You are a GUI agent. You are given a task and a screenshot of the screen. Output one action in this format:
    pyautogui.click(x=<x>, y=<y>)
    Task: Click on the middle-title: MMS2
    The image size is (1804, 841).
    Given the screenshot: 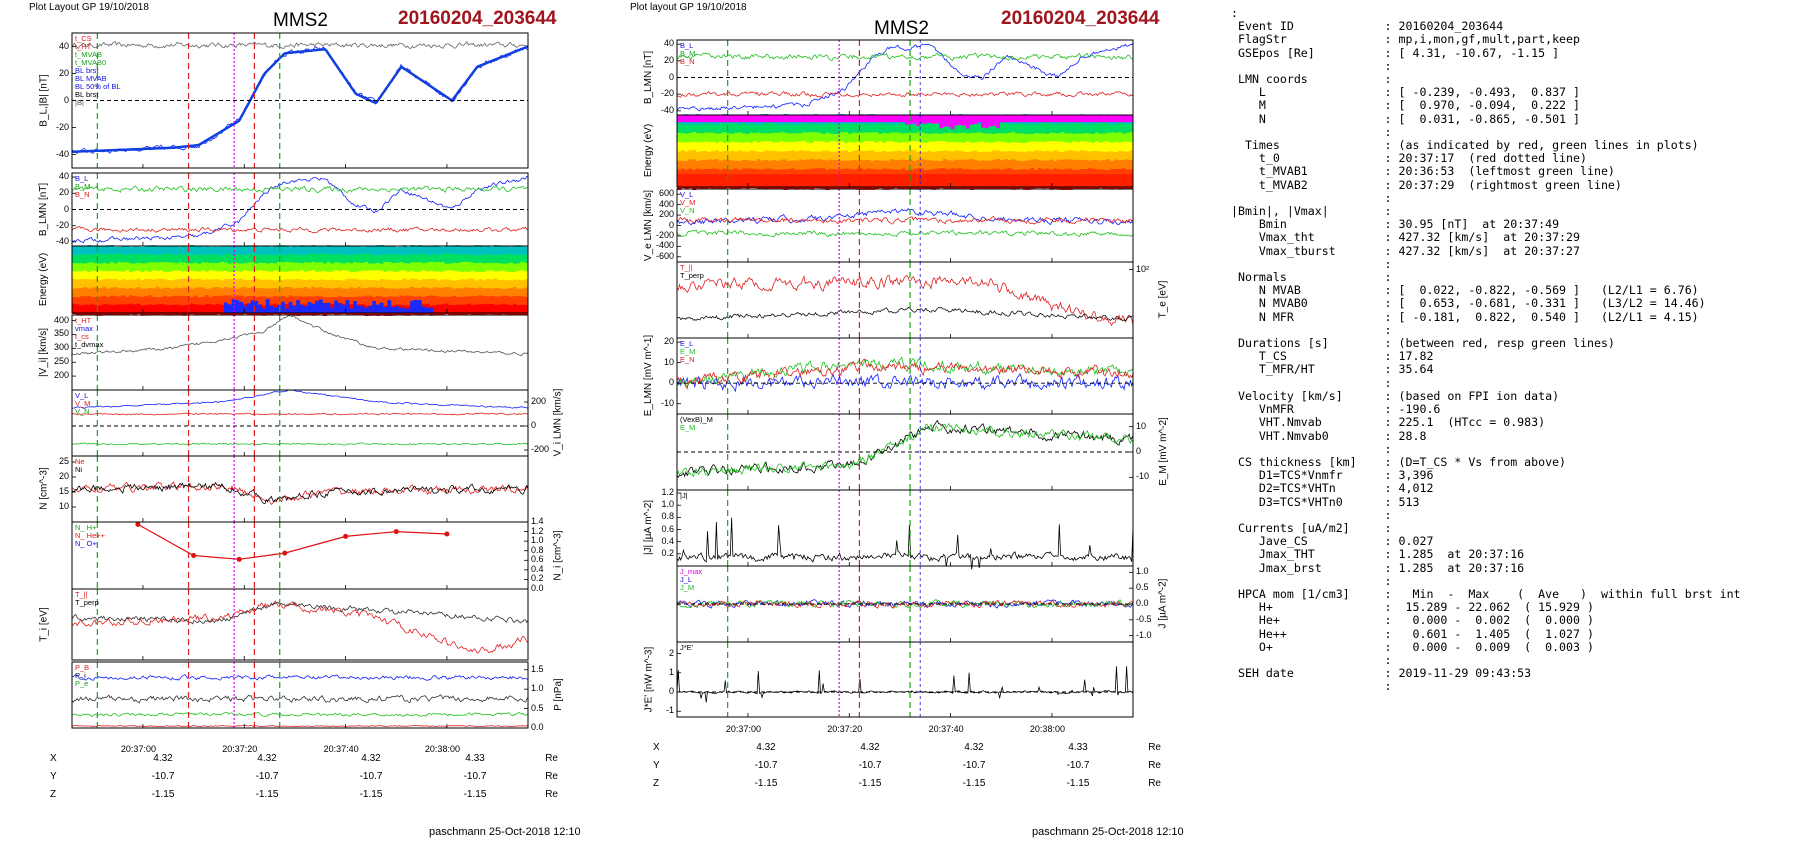 What is the action you would take?
    pyautogui.click(x=901, y=28)
    